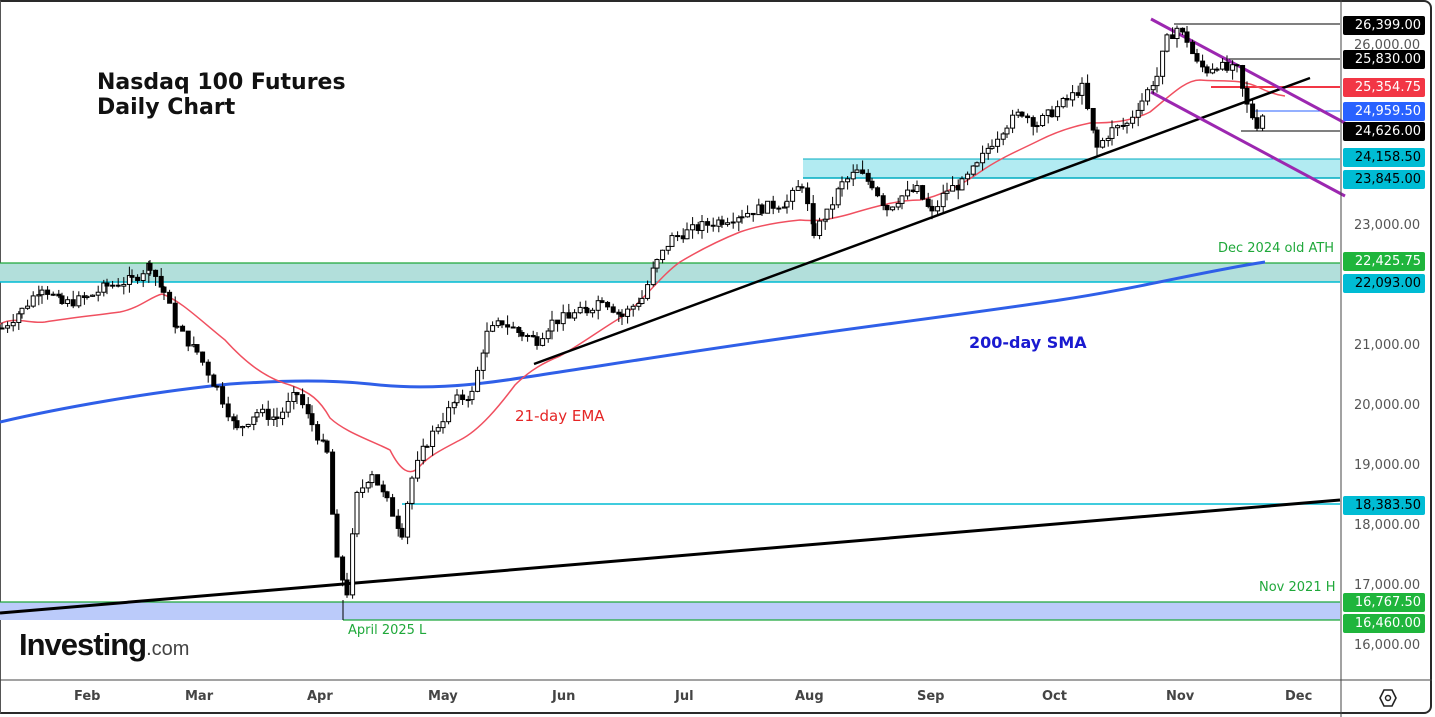 This screenshot has width=1435, height=717. What do you see at coordinates (1054, 696) in the screenshot?
I see `month-oct: Oct` at bounding box center [1054, 696].